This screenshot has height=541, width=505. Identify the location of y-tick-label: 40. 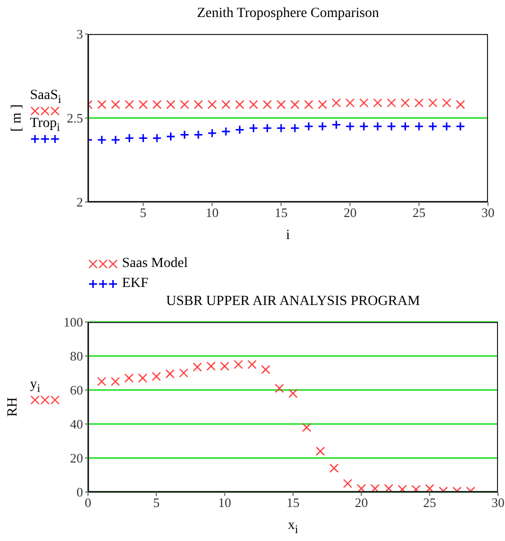
(76, 424).